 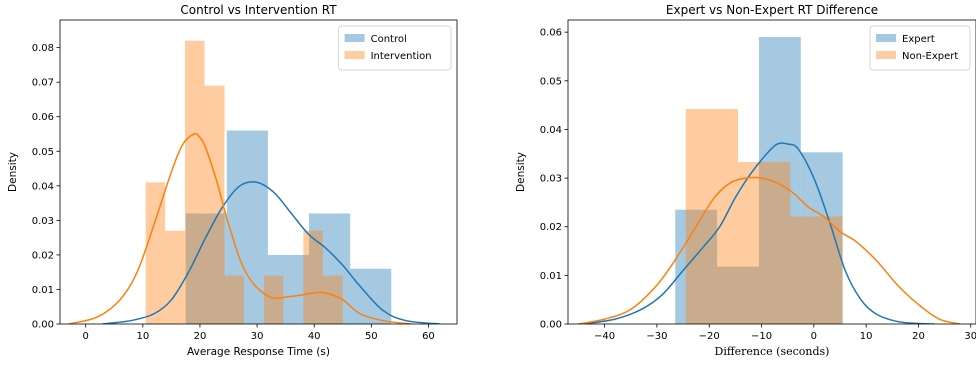 I want to click on chart-title: Expert vs Non-Expert RT Difference, so click(x=772, y=10).